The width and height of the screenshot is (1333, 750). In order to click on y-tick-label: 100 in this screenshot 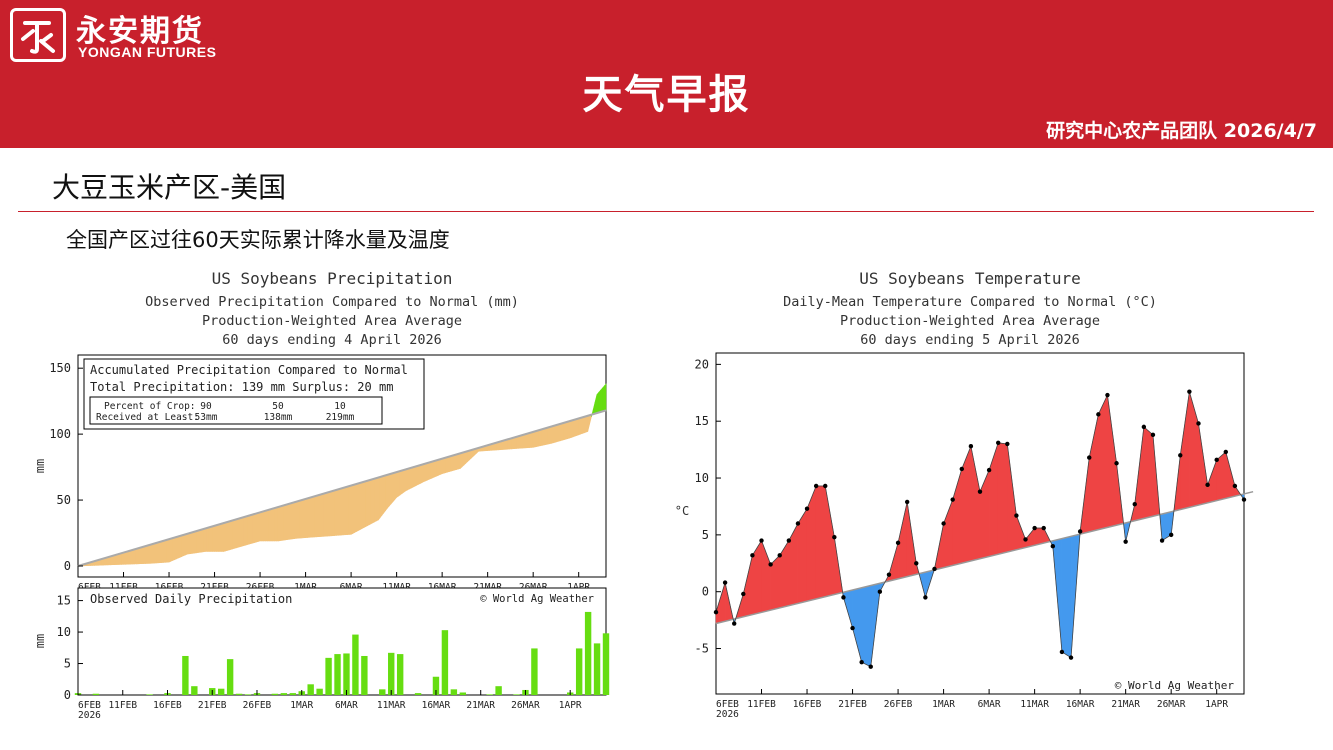, I will do `click(60, 434)`.